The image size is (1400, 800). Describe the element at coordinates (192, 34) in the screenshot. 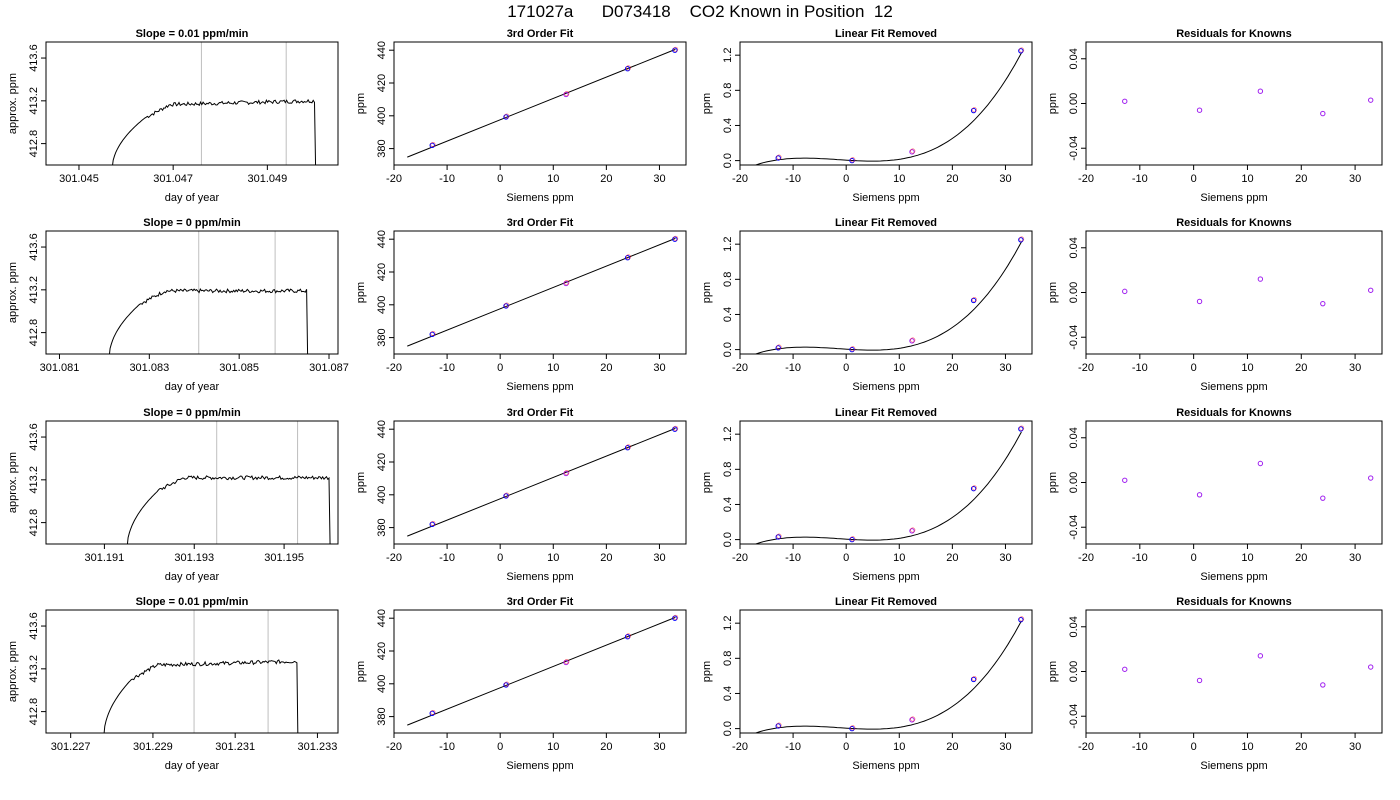

I see `chart-title: Slope = 0.01 ppm/min` at that location.